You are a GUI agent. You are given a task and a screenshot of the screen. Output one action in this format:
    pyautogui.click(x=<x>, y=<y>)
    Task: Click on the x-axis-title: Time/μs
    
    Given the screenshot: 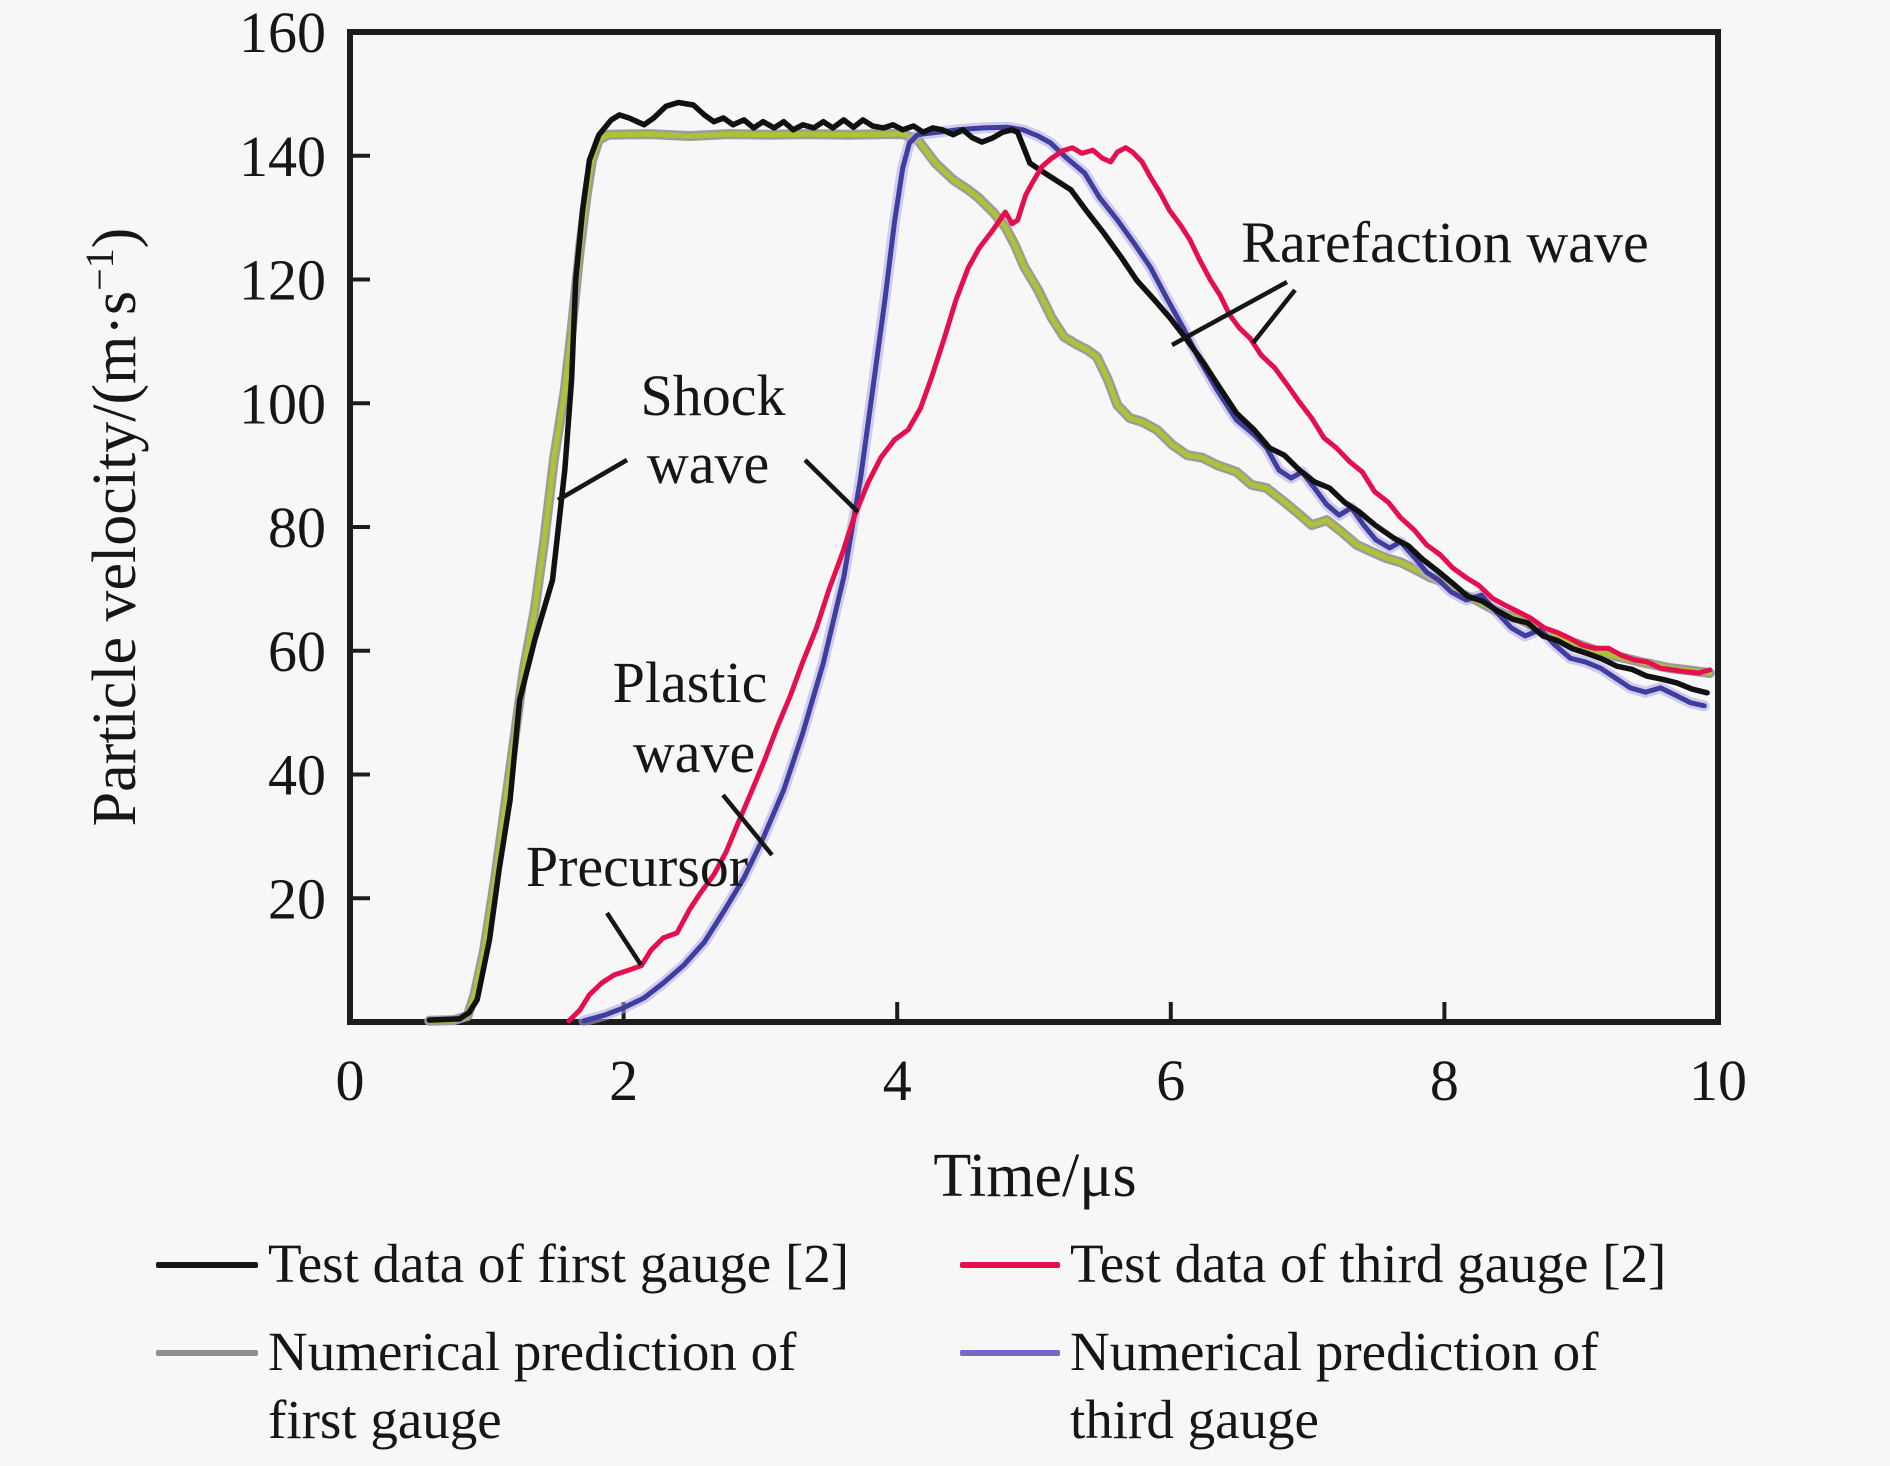 What is the action you would take?
    pyautogui.click(x=1034, y=1176)
    